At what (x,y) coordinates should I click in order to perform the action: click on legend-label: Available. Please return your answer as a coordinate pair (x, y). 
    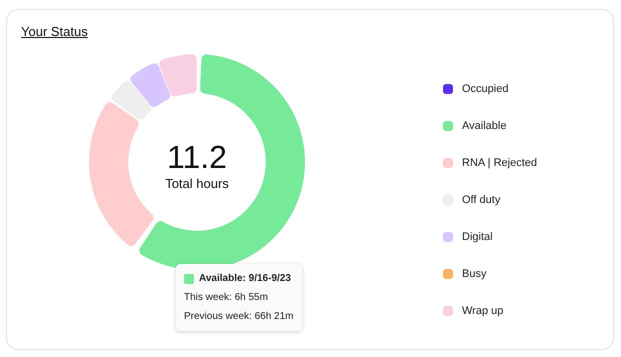
    Looking at the image, I should click on (484, 126).